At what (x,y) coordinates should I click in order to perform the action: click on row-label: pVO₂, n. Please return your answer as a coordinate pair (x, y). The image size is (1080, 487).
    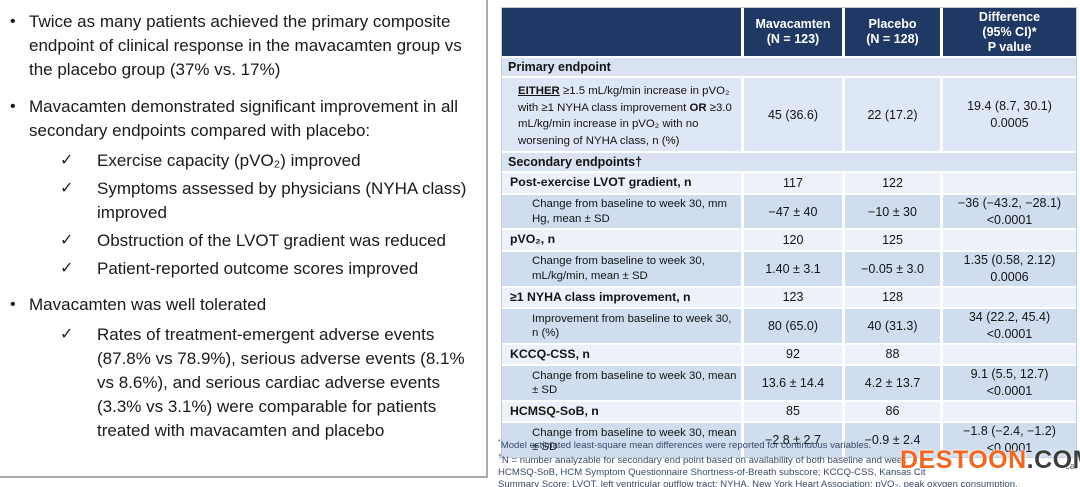
    Looking at the image, I should click on (621, 240).